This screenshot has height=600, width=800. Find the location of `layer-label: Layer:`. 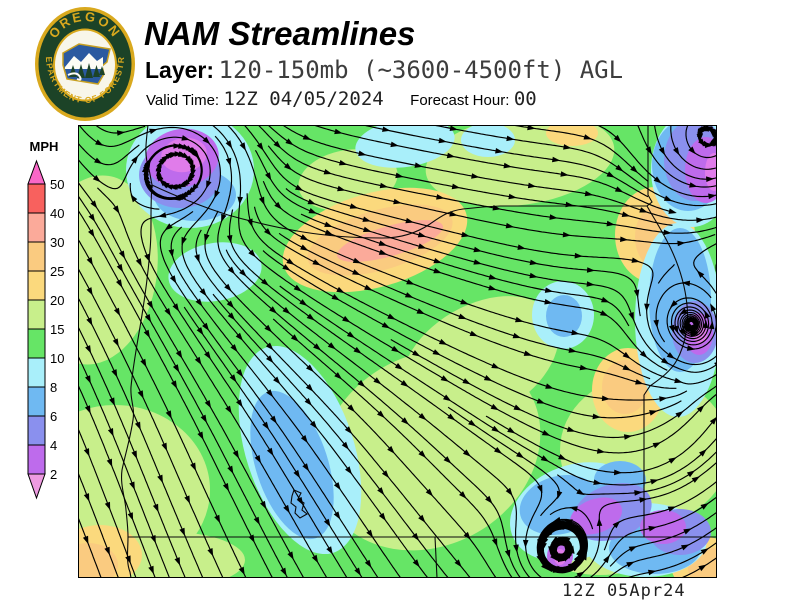

layer-label: Layer: is located at coordinates (180, 70).